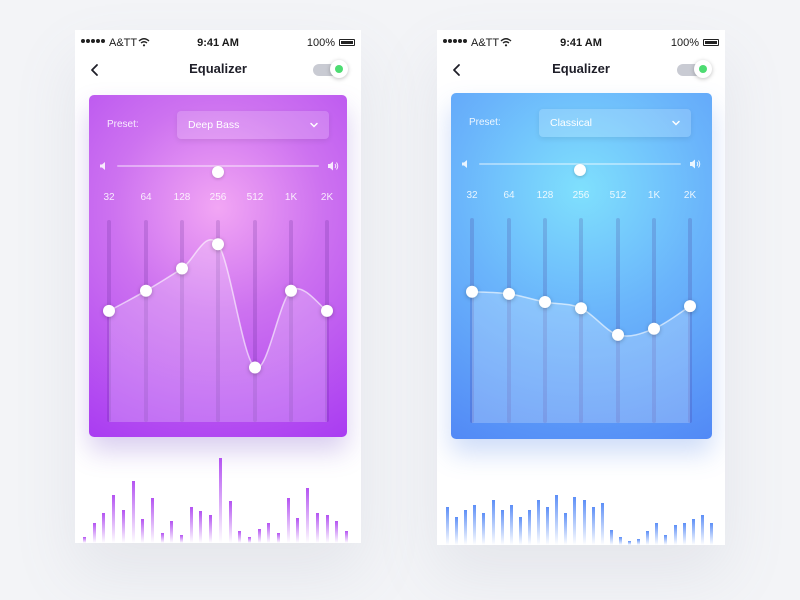  I want to click on signal-icon, so click(456, 42).